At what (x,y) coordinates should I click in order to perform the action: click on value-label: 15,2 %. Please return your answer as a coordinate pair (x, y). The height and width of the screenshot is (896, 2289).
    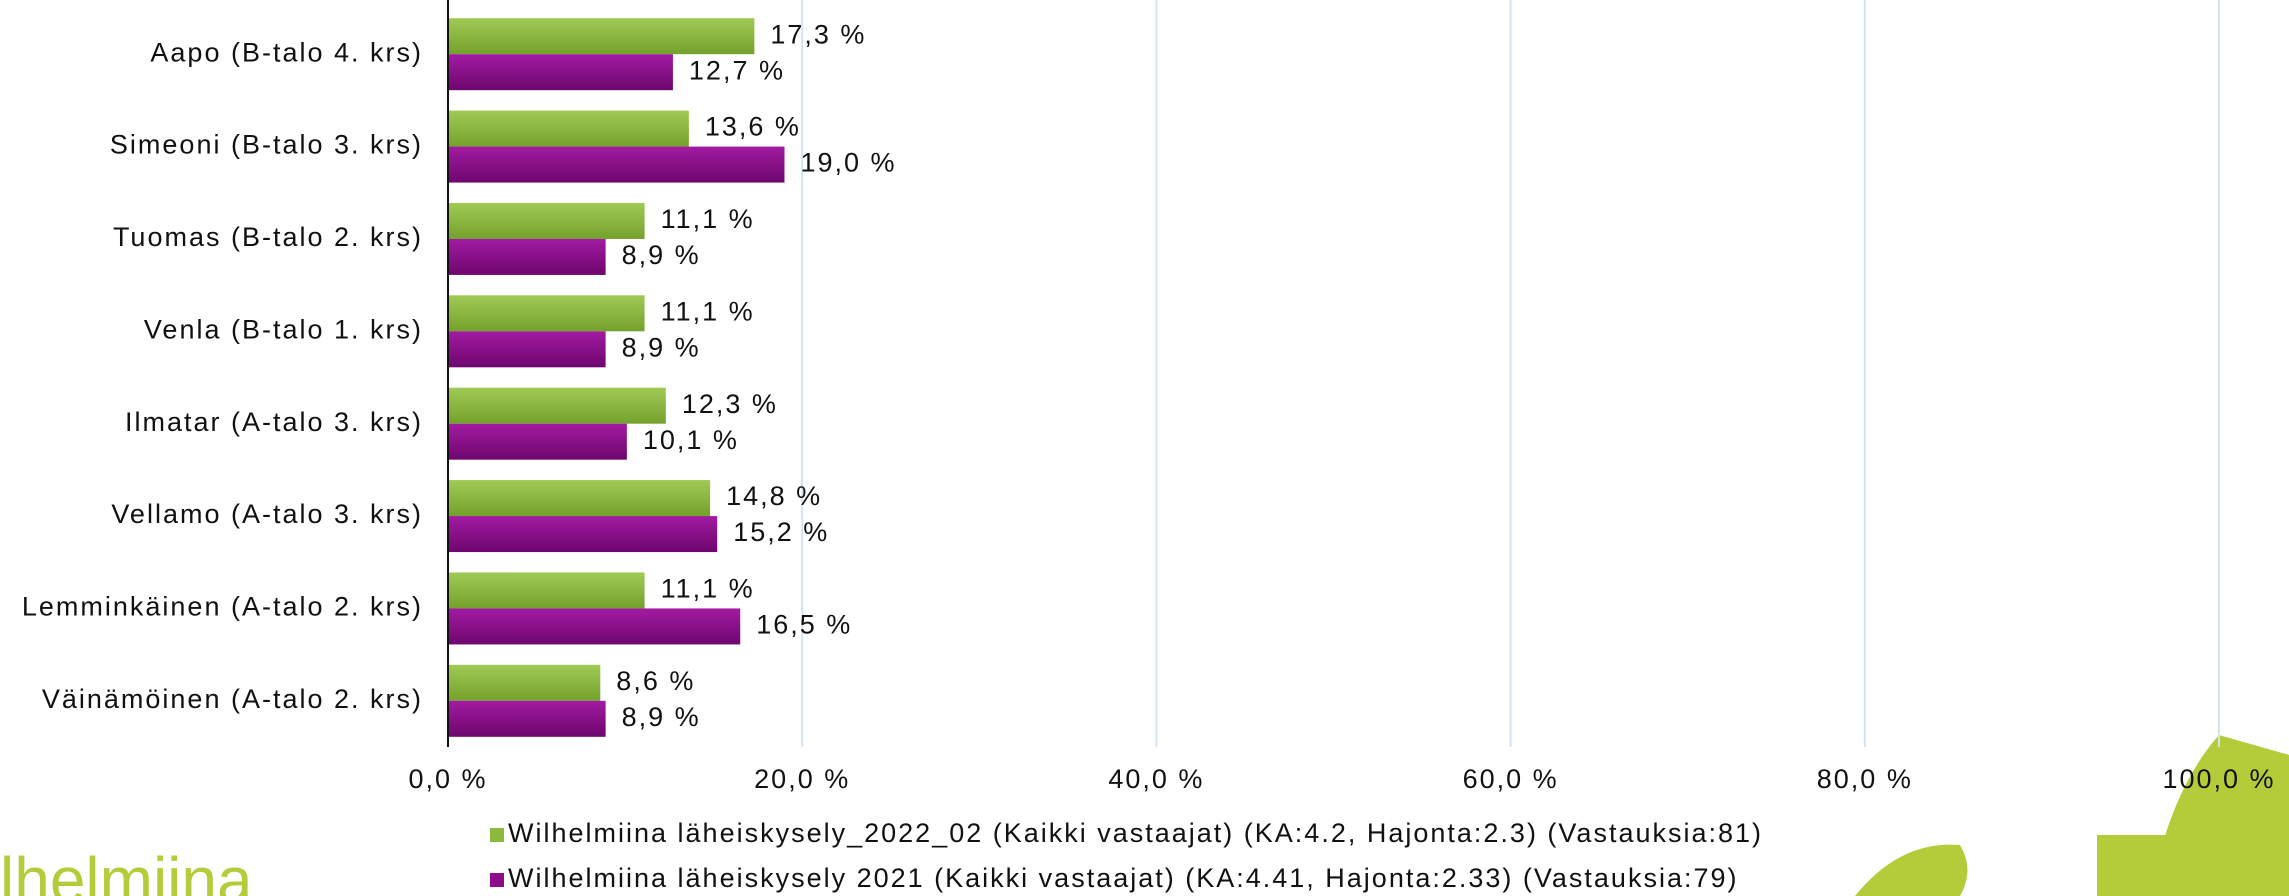
    Looking at the image, I should click on (781, 532).